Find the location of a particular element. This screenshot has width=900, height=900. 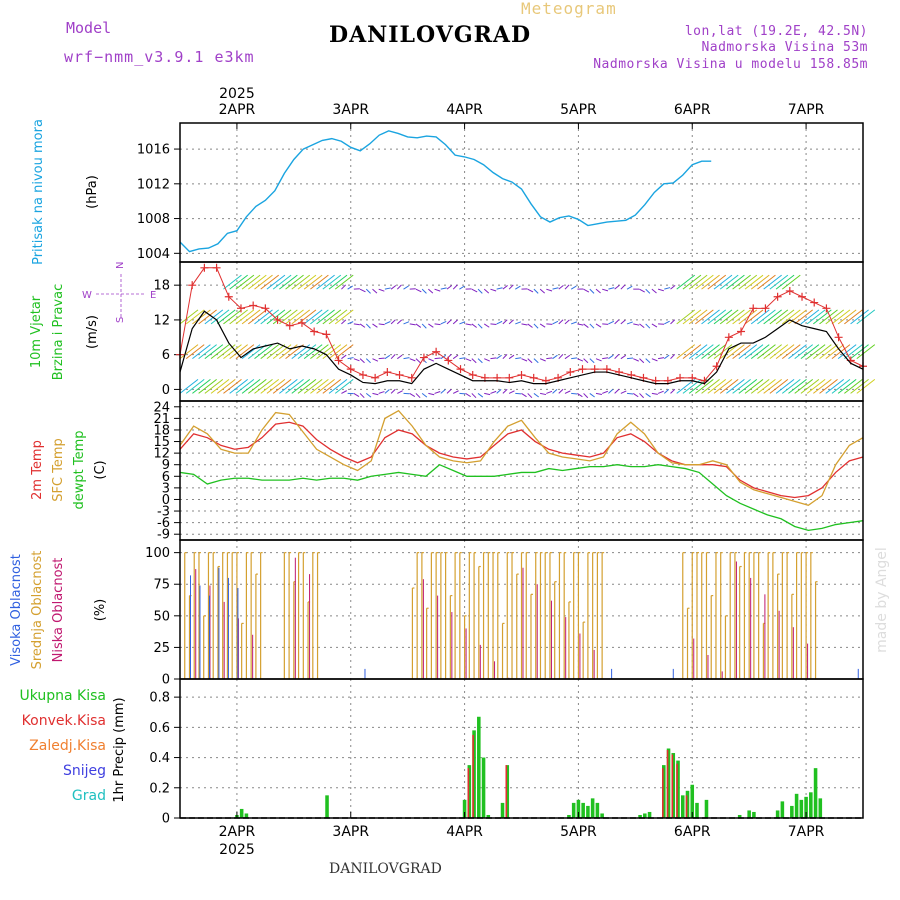

footer-station: DANILOVGRAD is located at coordinates (385, 869).